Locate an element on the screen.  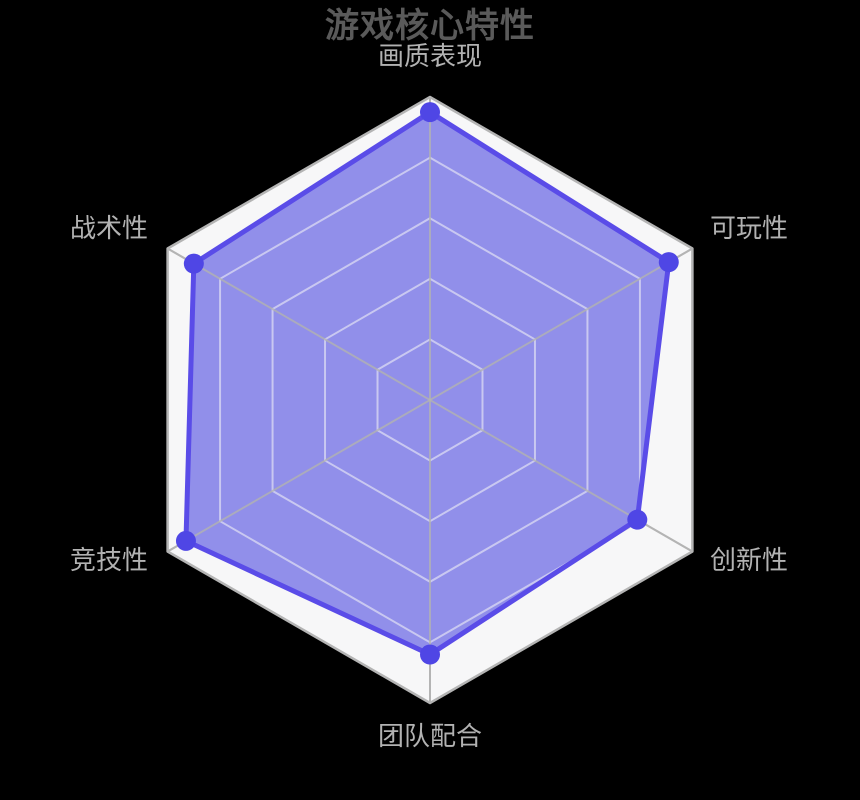
data-point-战术性 is located at coordinates (193, 263).